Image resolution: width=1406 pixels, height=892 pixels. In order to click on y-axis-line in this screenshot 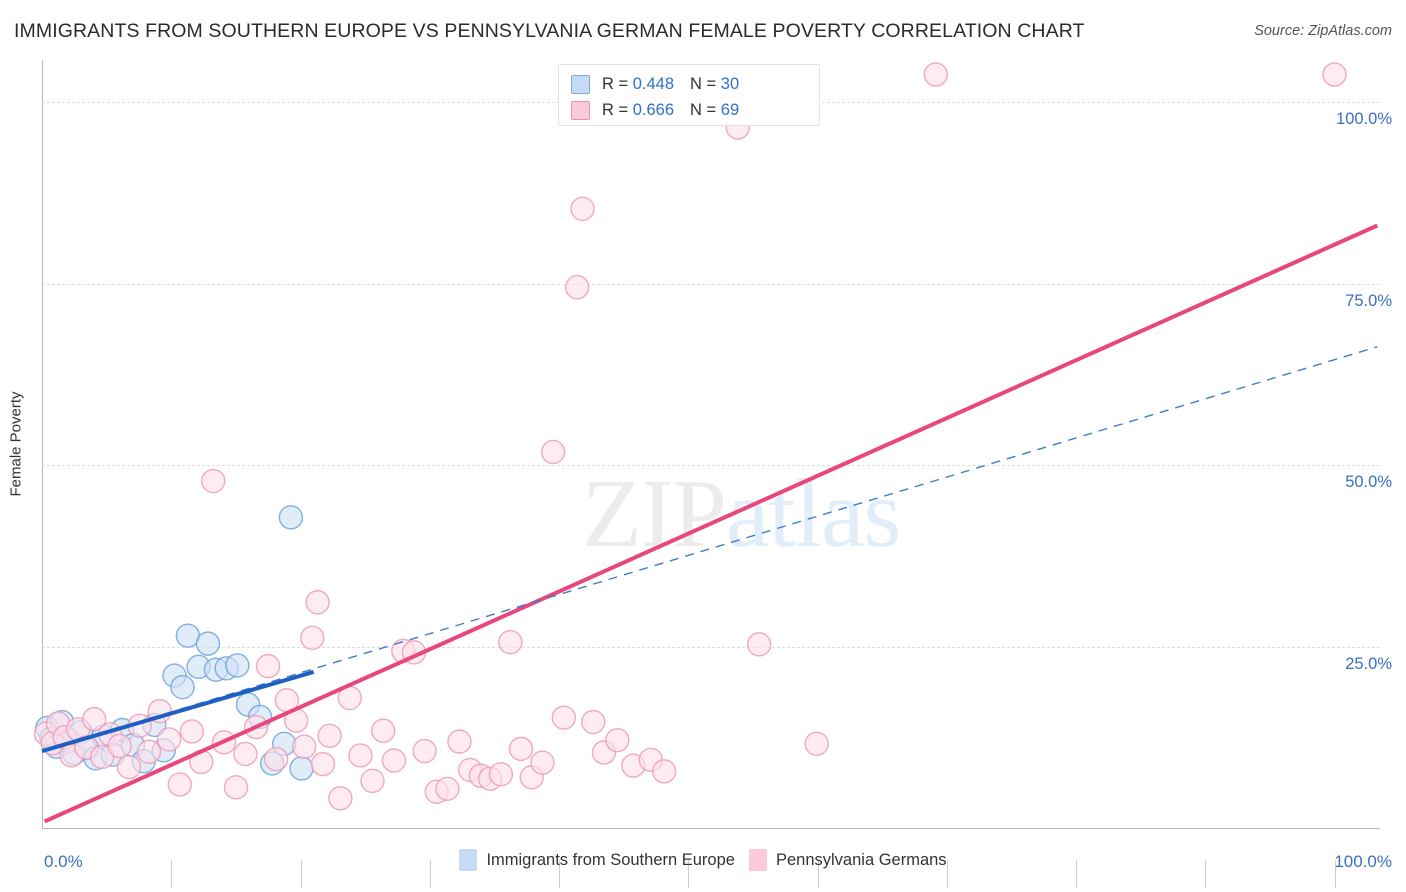, I will do `click(42, 444)`.